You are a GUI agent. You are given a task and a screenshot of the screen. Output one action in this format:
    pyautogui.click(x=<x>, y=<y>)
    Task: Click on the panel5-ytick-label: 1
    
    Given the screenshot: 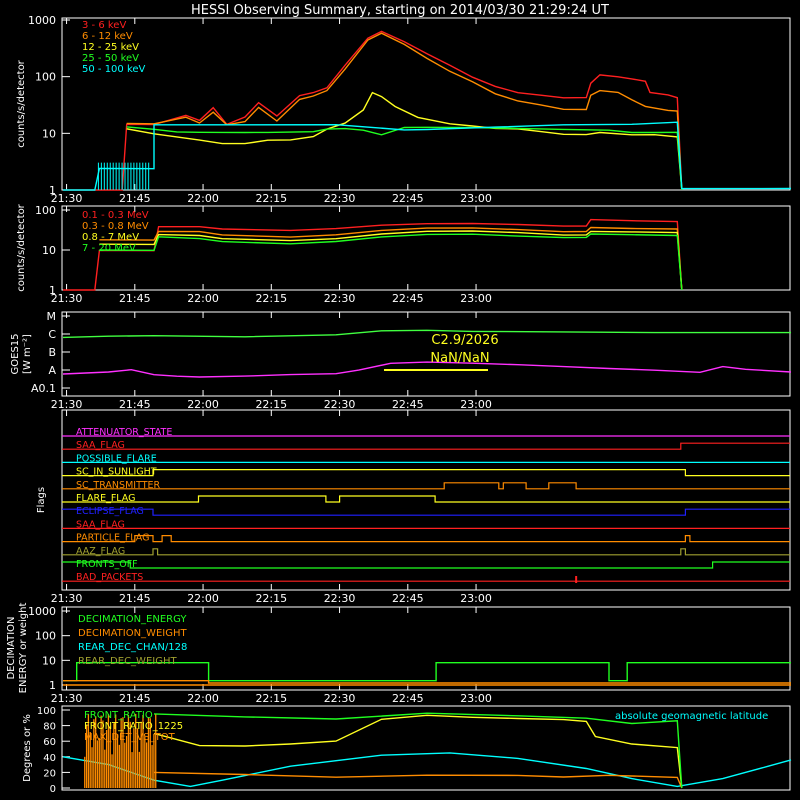 What is the action you would take?
    pyautogui.click(x=52, y=685)
    